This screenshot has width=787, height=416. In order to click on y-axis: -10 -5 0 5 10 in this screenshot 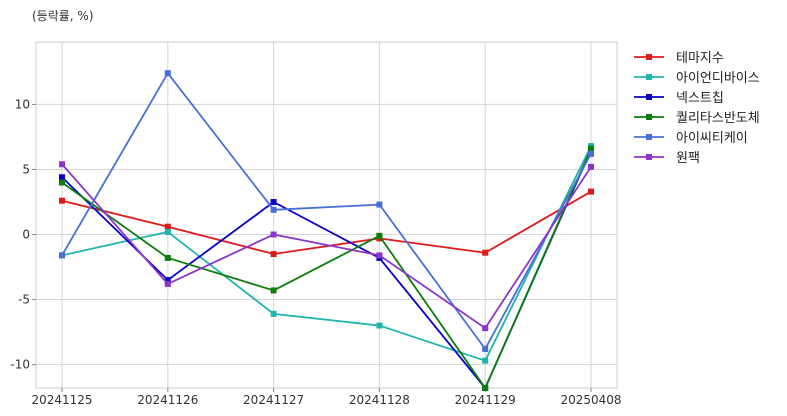, I will do `click(23, 234)`.